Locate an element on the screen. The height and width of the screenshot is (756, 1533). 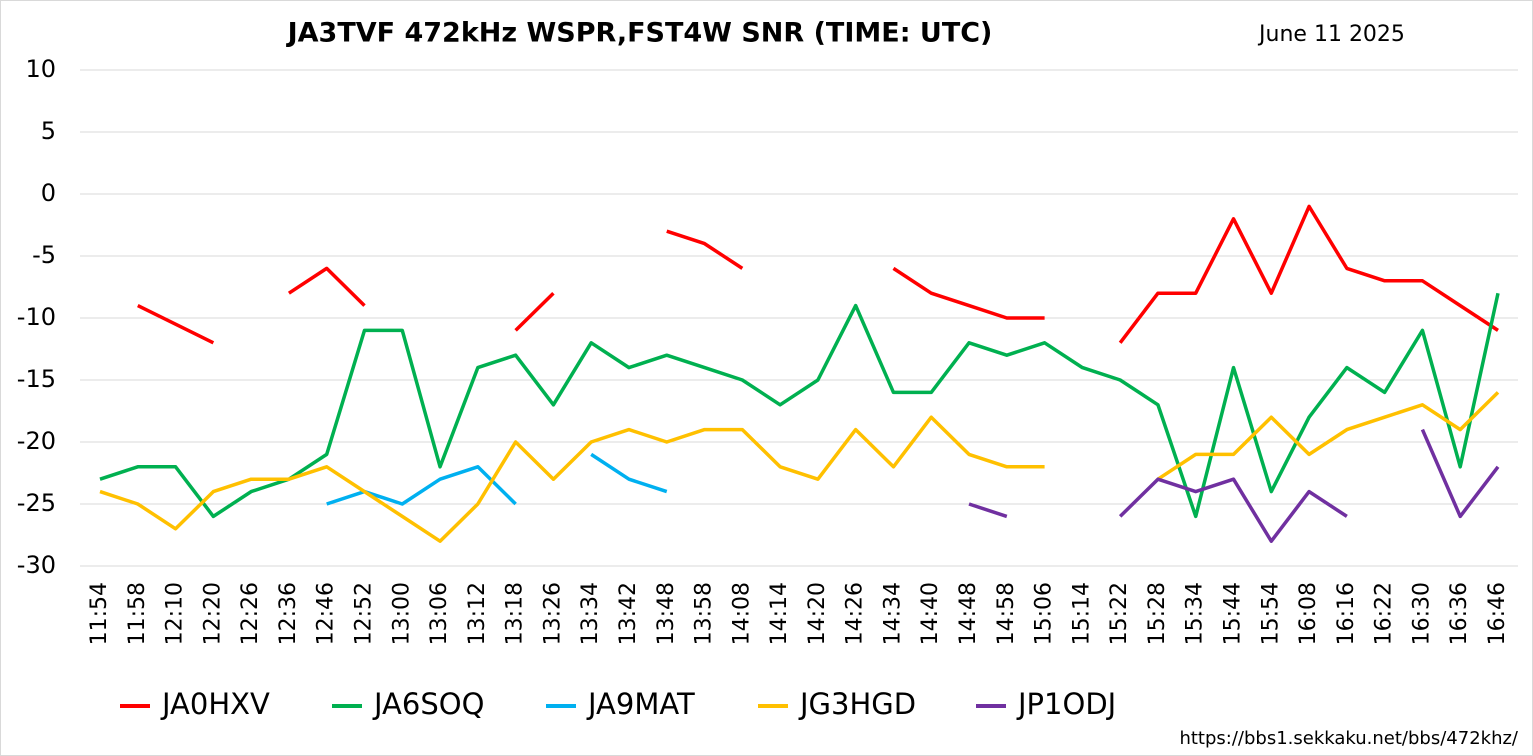
y-tick-label: -10 is located at coordinates (36, 317).